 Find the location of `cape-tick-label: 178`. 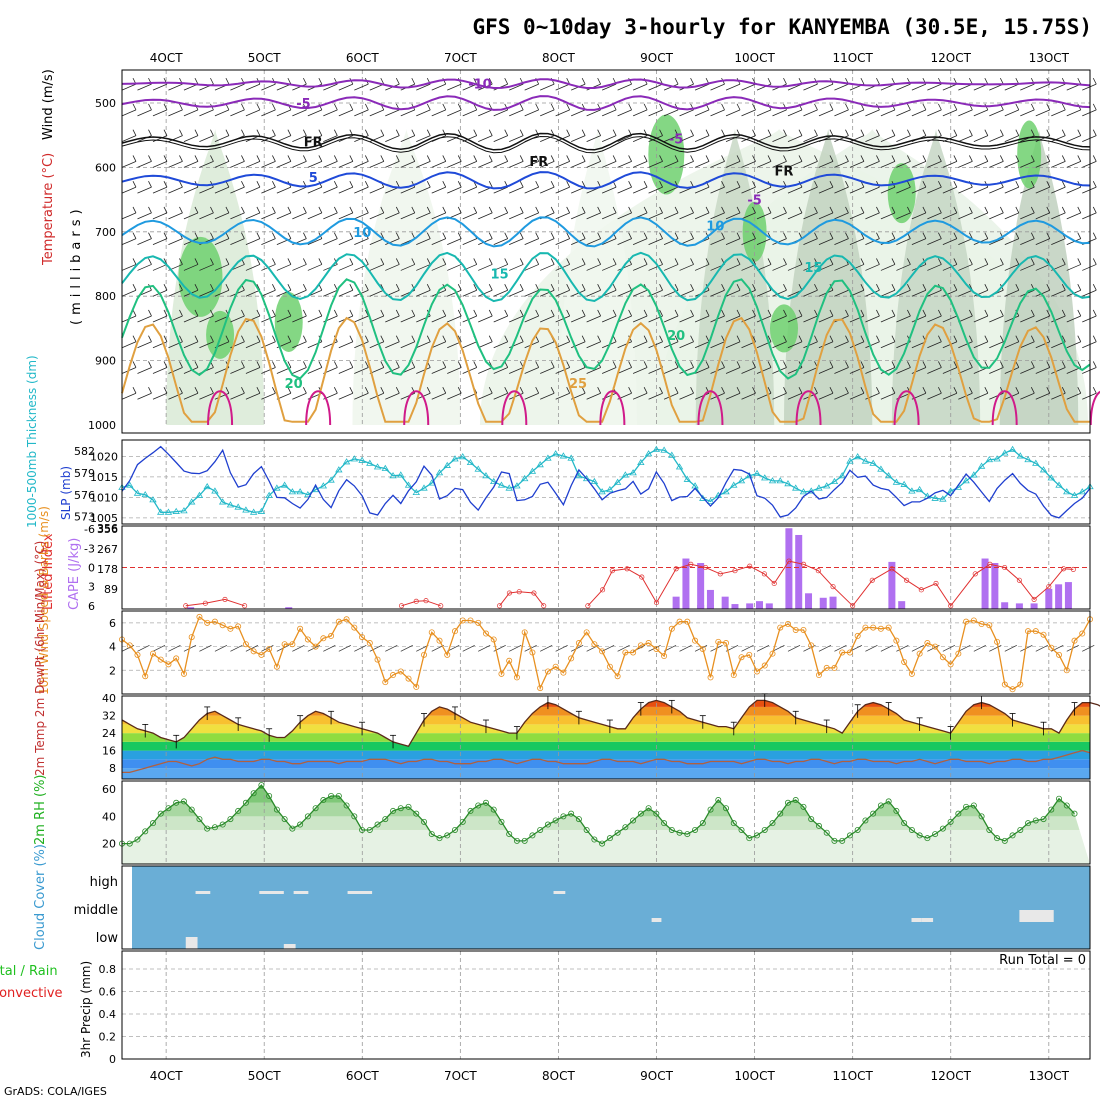

cape-tick-label: 178 is located at coordinates (107, 569).